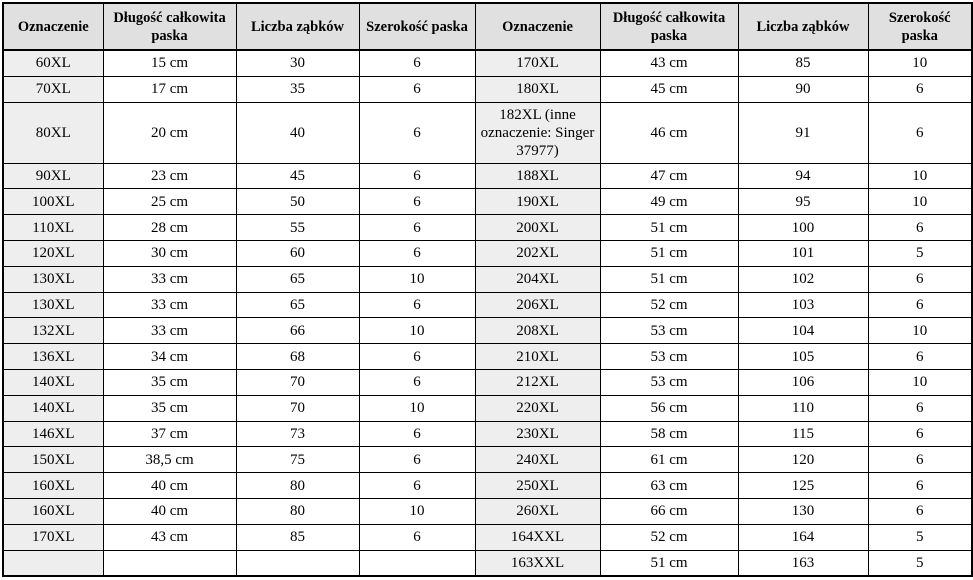  Describe the element at coordinates (537, 537) in the screenshot. I see `cell-oznaczenie: 164XXL` at that location.